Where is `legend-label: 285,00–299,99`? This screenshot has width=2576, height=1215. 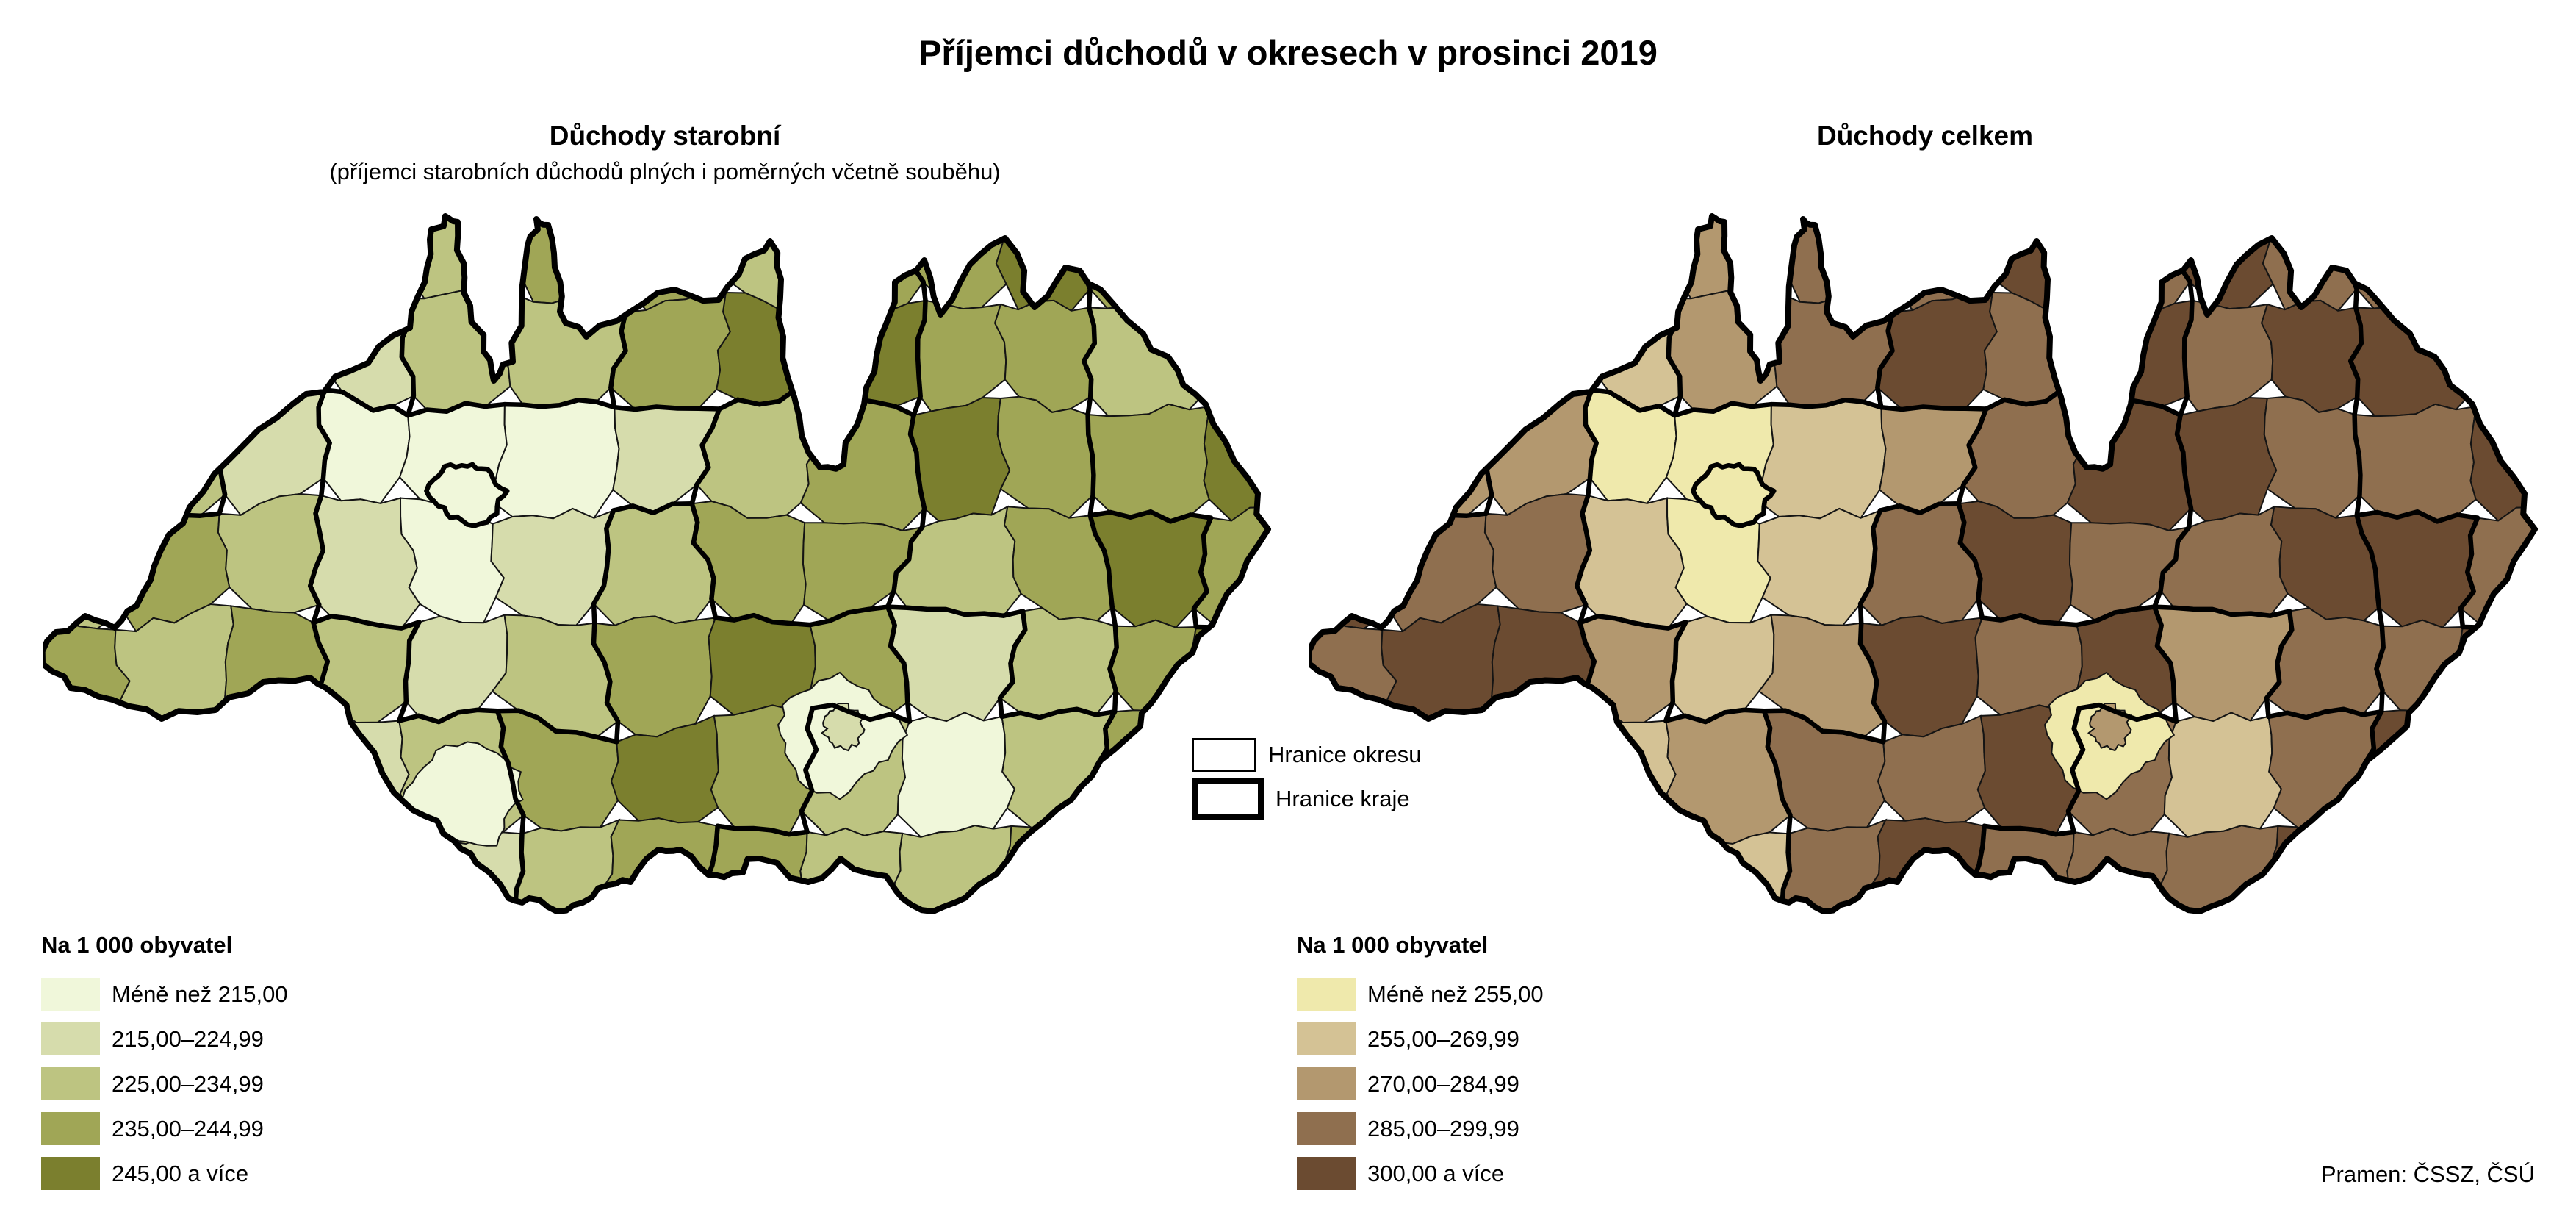
legend-label: 285,00–299,99 is located at coordinates (1443, 1128).